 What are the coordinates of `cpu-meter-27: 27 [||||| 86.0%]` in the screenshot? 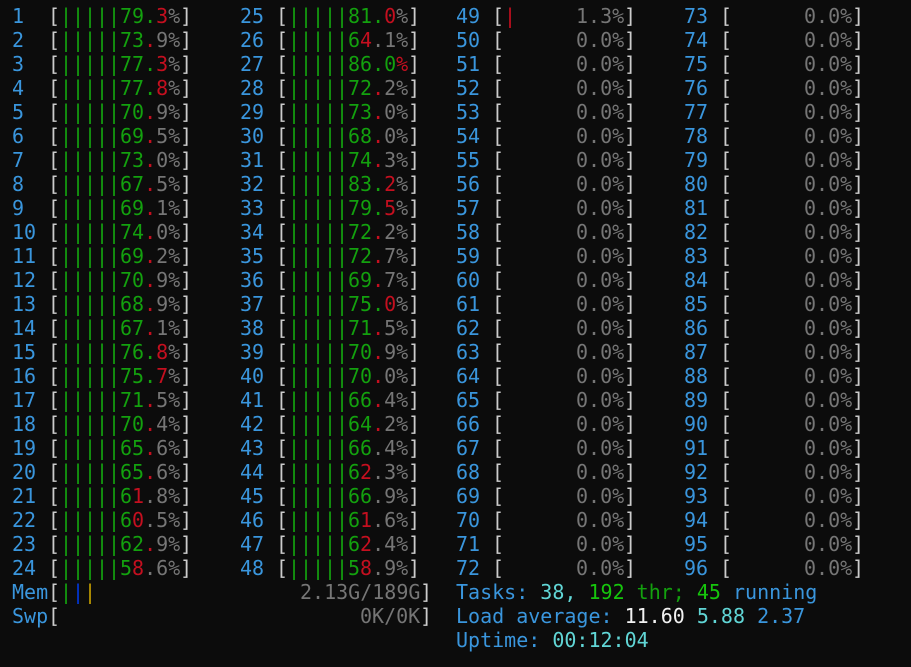 It's located at (330, 64).